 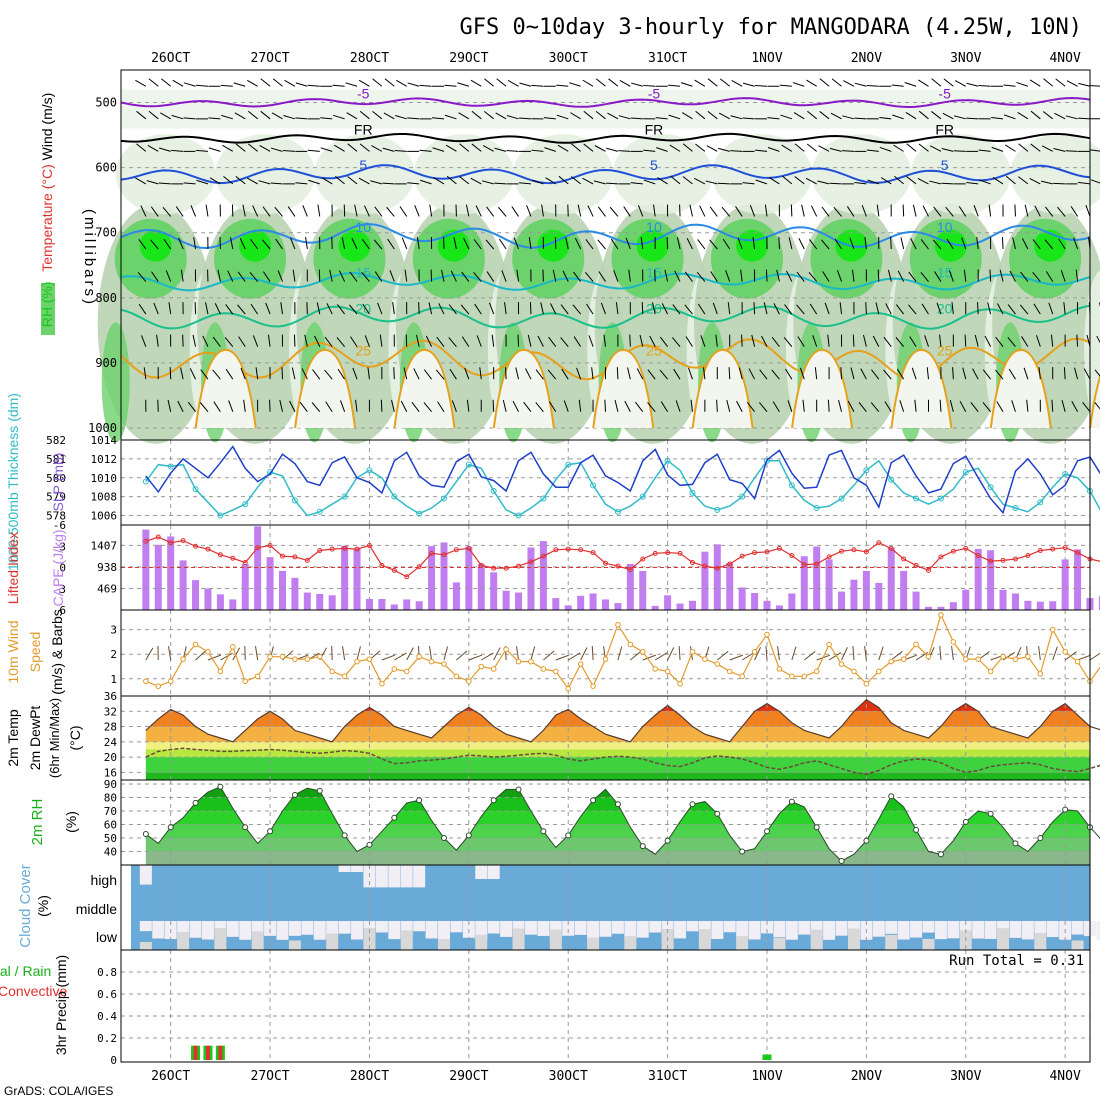 What do you see at coordinates (47, 304) in the screenshot?
I see `rh-axis-part: RH (%)` at bounding box center [47, 304].